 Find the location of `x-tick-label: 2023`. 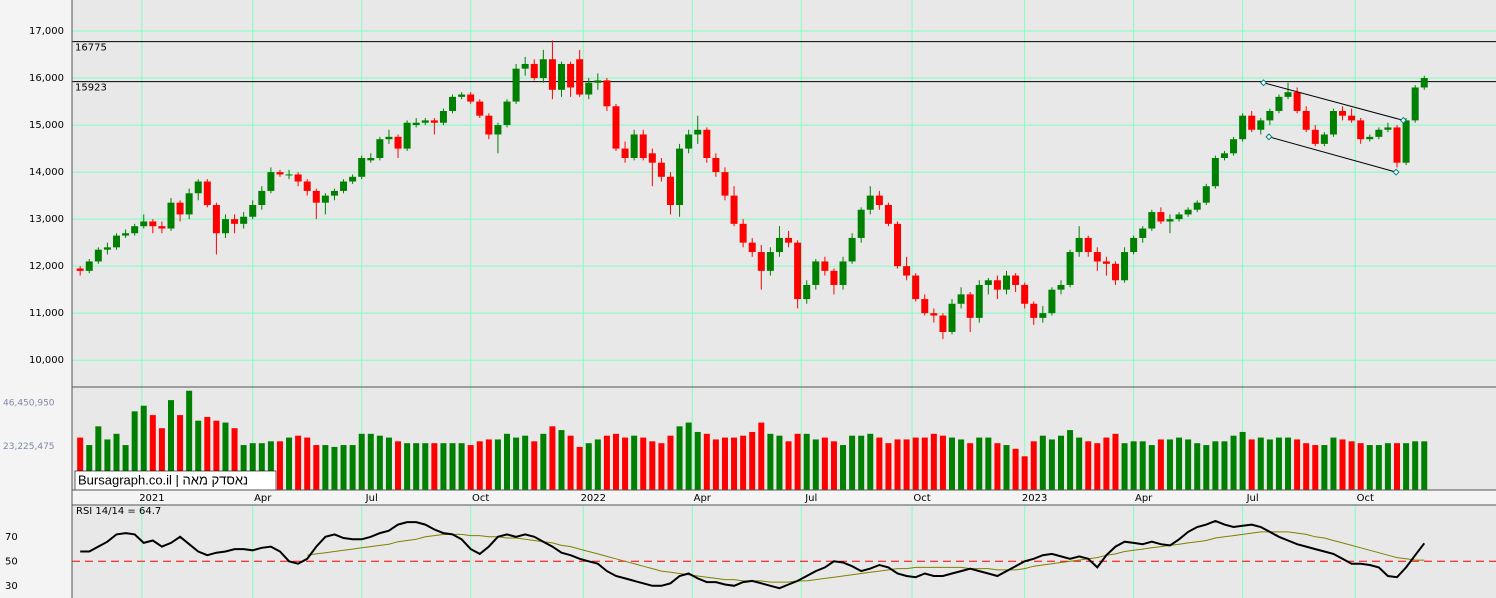

x-tick-label: 2023 is located at coordinates (1034, 498).